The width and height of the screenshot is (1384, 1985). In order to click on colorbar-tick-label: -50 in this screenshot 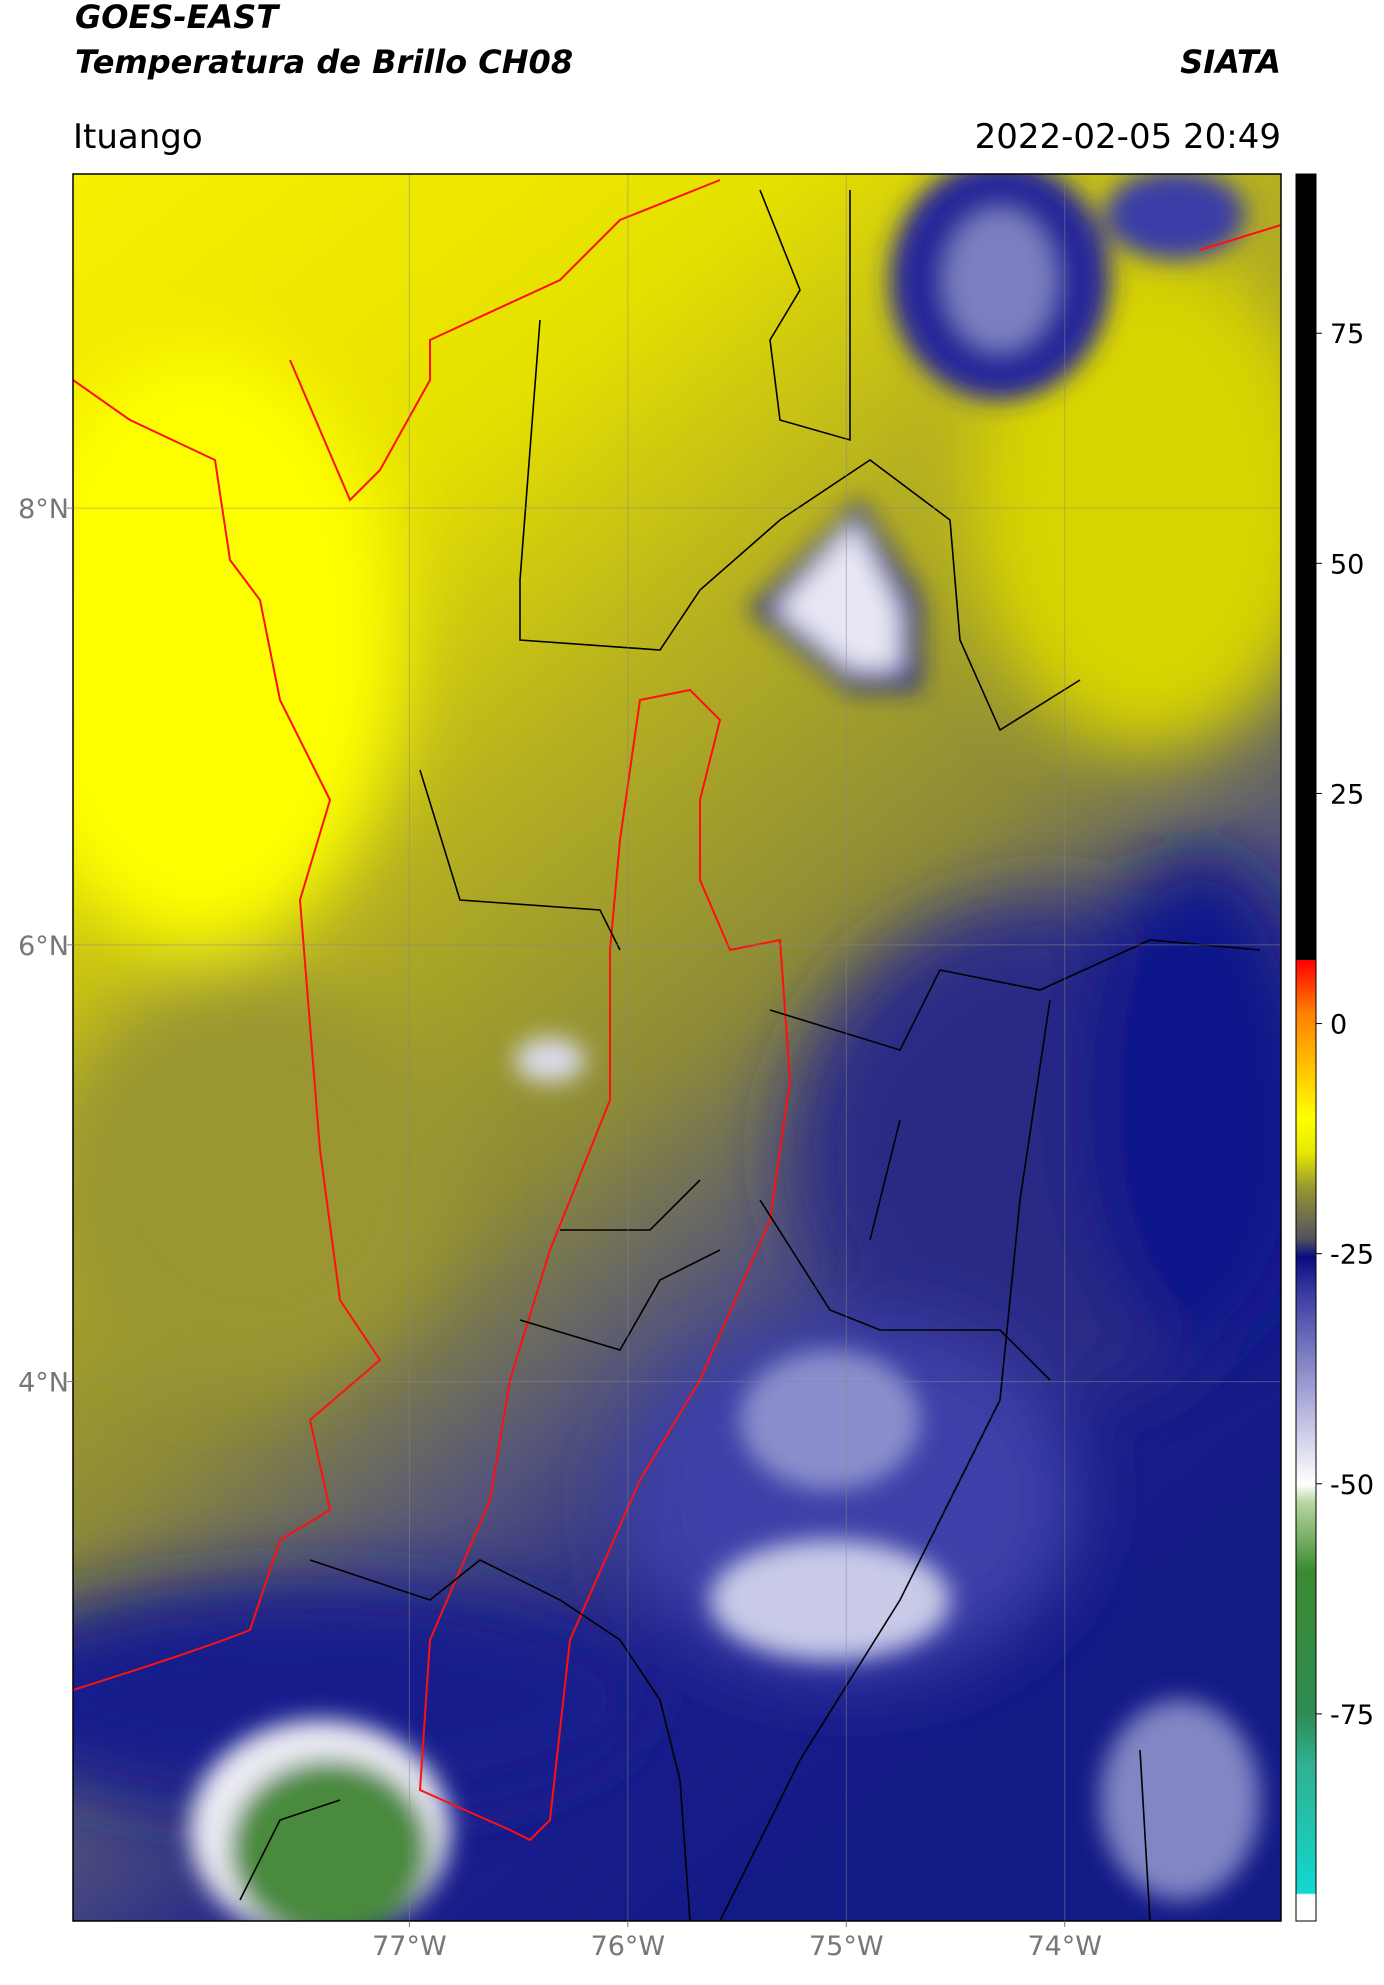, I will do `click(1352, 1485)`.